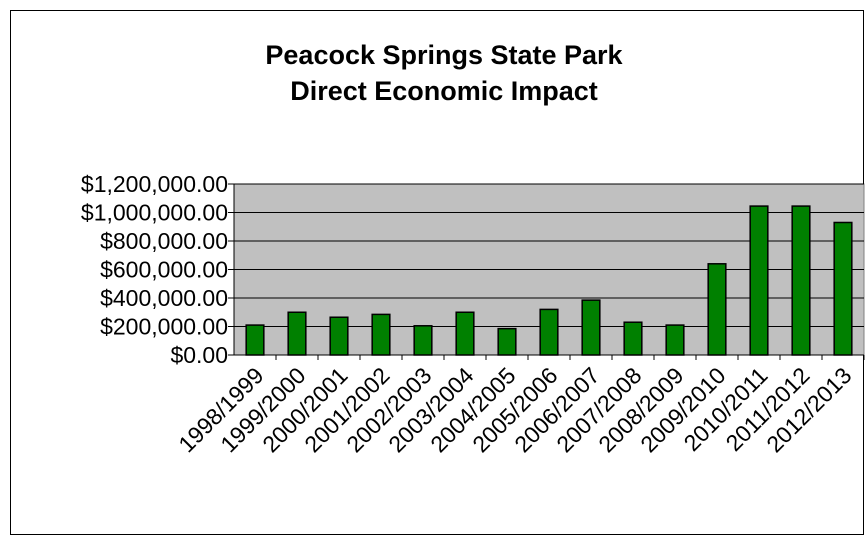 Image resolution: width=865 pixels, height=536 pixels. Describe the element at coordinates (199, 355) in the screenshot. I see `y-tick-label: $0.00` at that location.